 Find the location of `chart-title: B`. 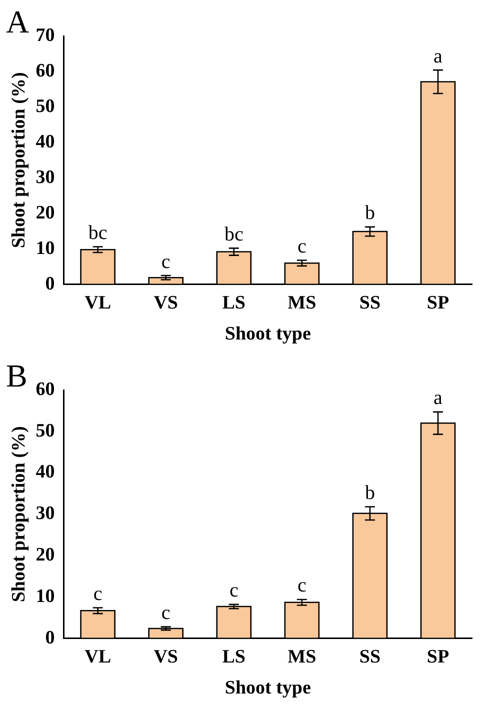

chart-title: B is located at coordinates (17, 375).